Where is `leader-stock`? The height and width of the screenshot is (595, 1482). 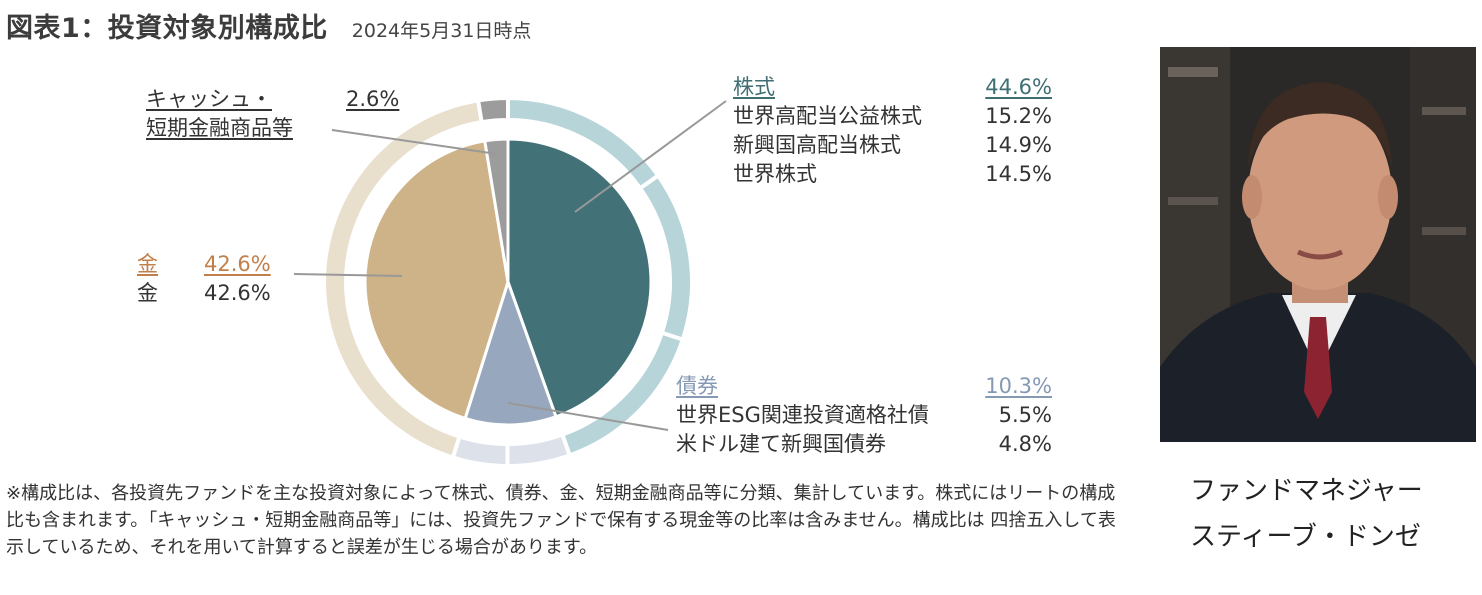 leader-stock is located at coordinates (650, 156).